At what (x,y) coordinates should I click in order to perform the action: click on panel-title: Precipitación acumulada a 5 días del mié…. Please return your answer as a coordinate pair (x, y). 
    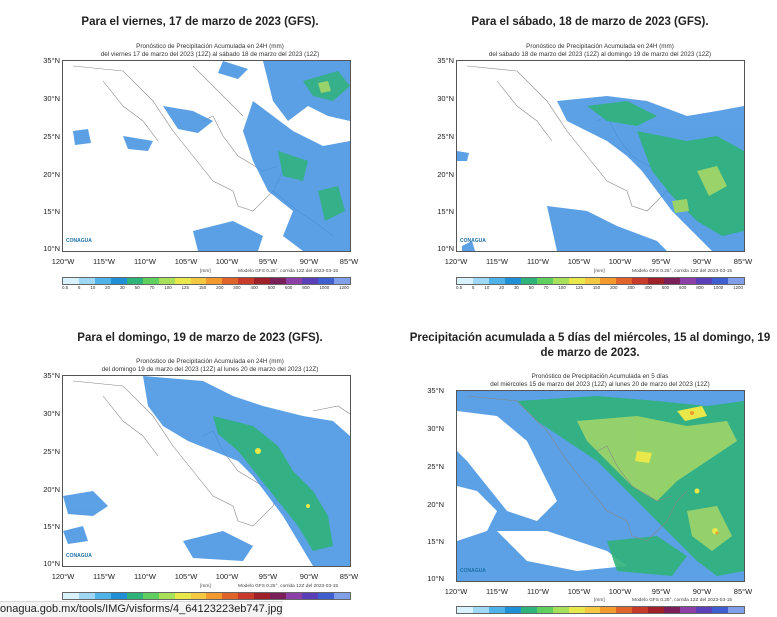
    Looking at the image, I should click on (590, 345).